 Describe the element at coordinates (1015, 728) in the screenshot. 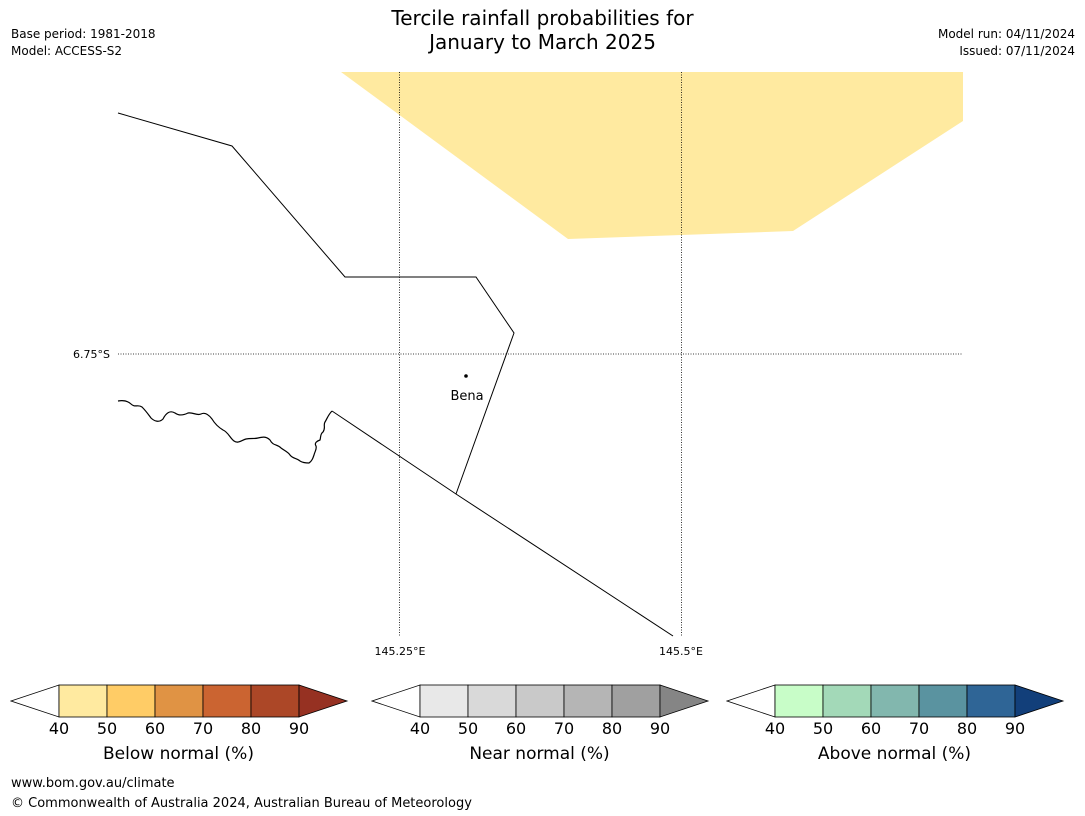

I see `legend-above-tick: 90` at that location.